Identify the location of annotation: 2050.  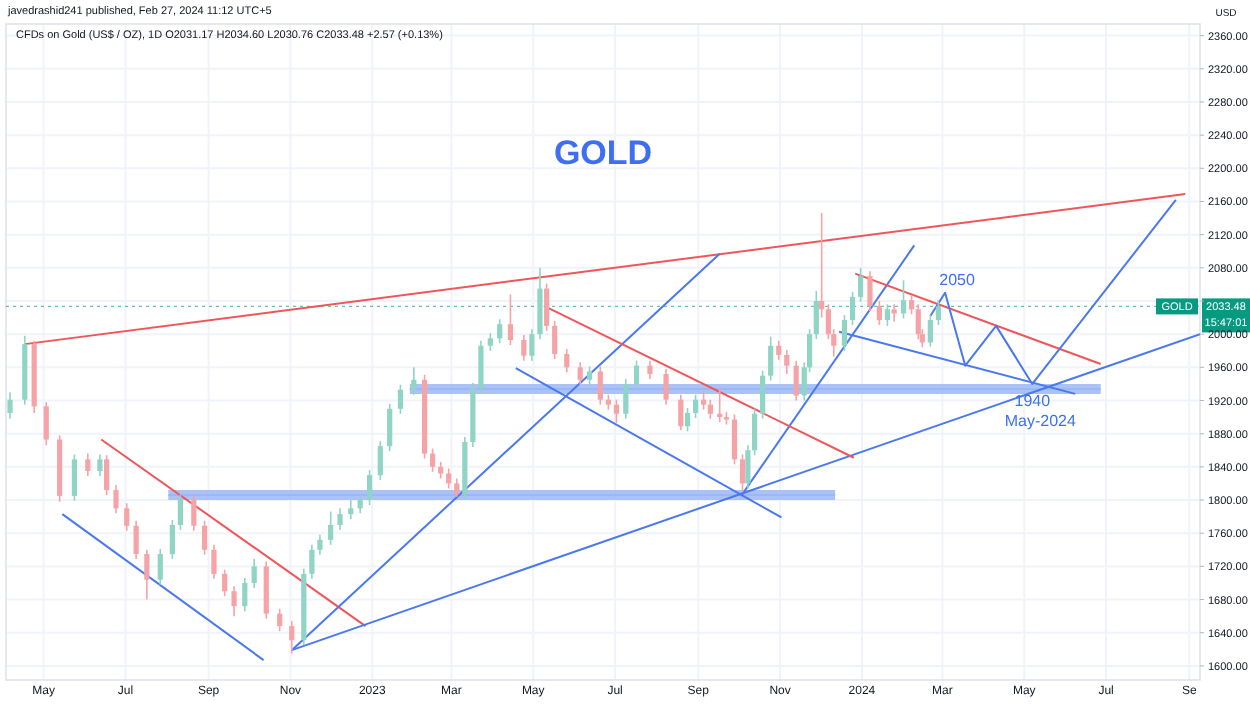
(957, 279).